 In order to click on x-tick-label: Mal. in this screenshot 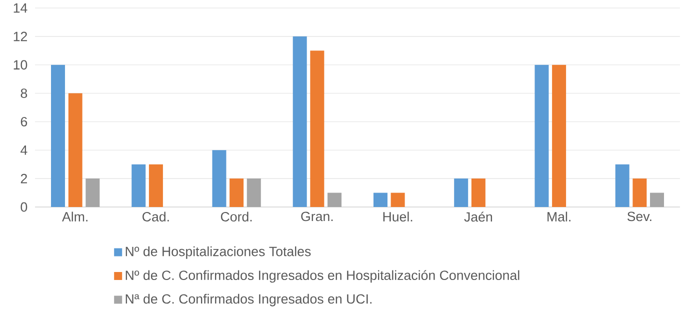, I will do `click(559, 217)`.